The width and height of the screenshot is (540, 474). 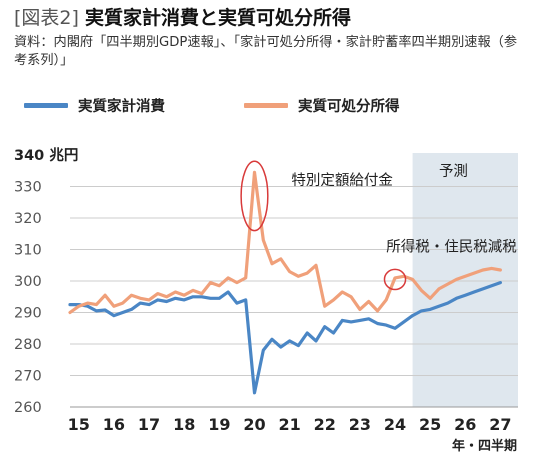 I want to click on legend-item-consumption: 実質家計消費, so click(x=94, y=105).